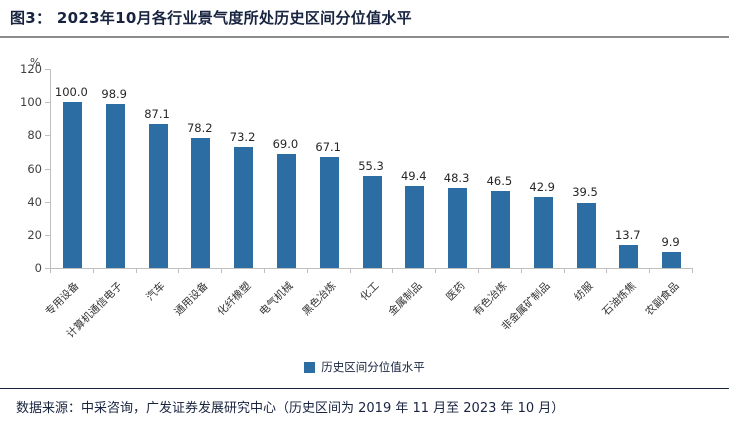 Image resolution: width=729 pixels, height=422 pixels. Describe the element at coordinates (34, 201) in the screenshot. I see `y-axis-tick-label: 40` at that location.